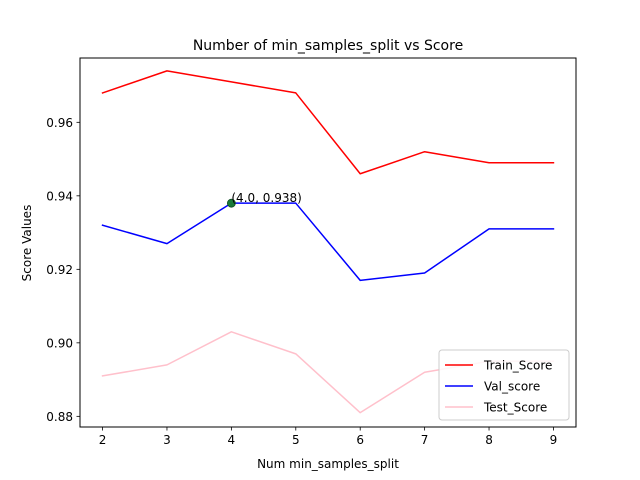 The image size is (640, 480). Describe the element at coordinates (59, 196) in the screenshot. I see `y-tick-label: 0.94` at that location.